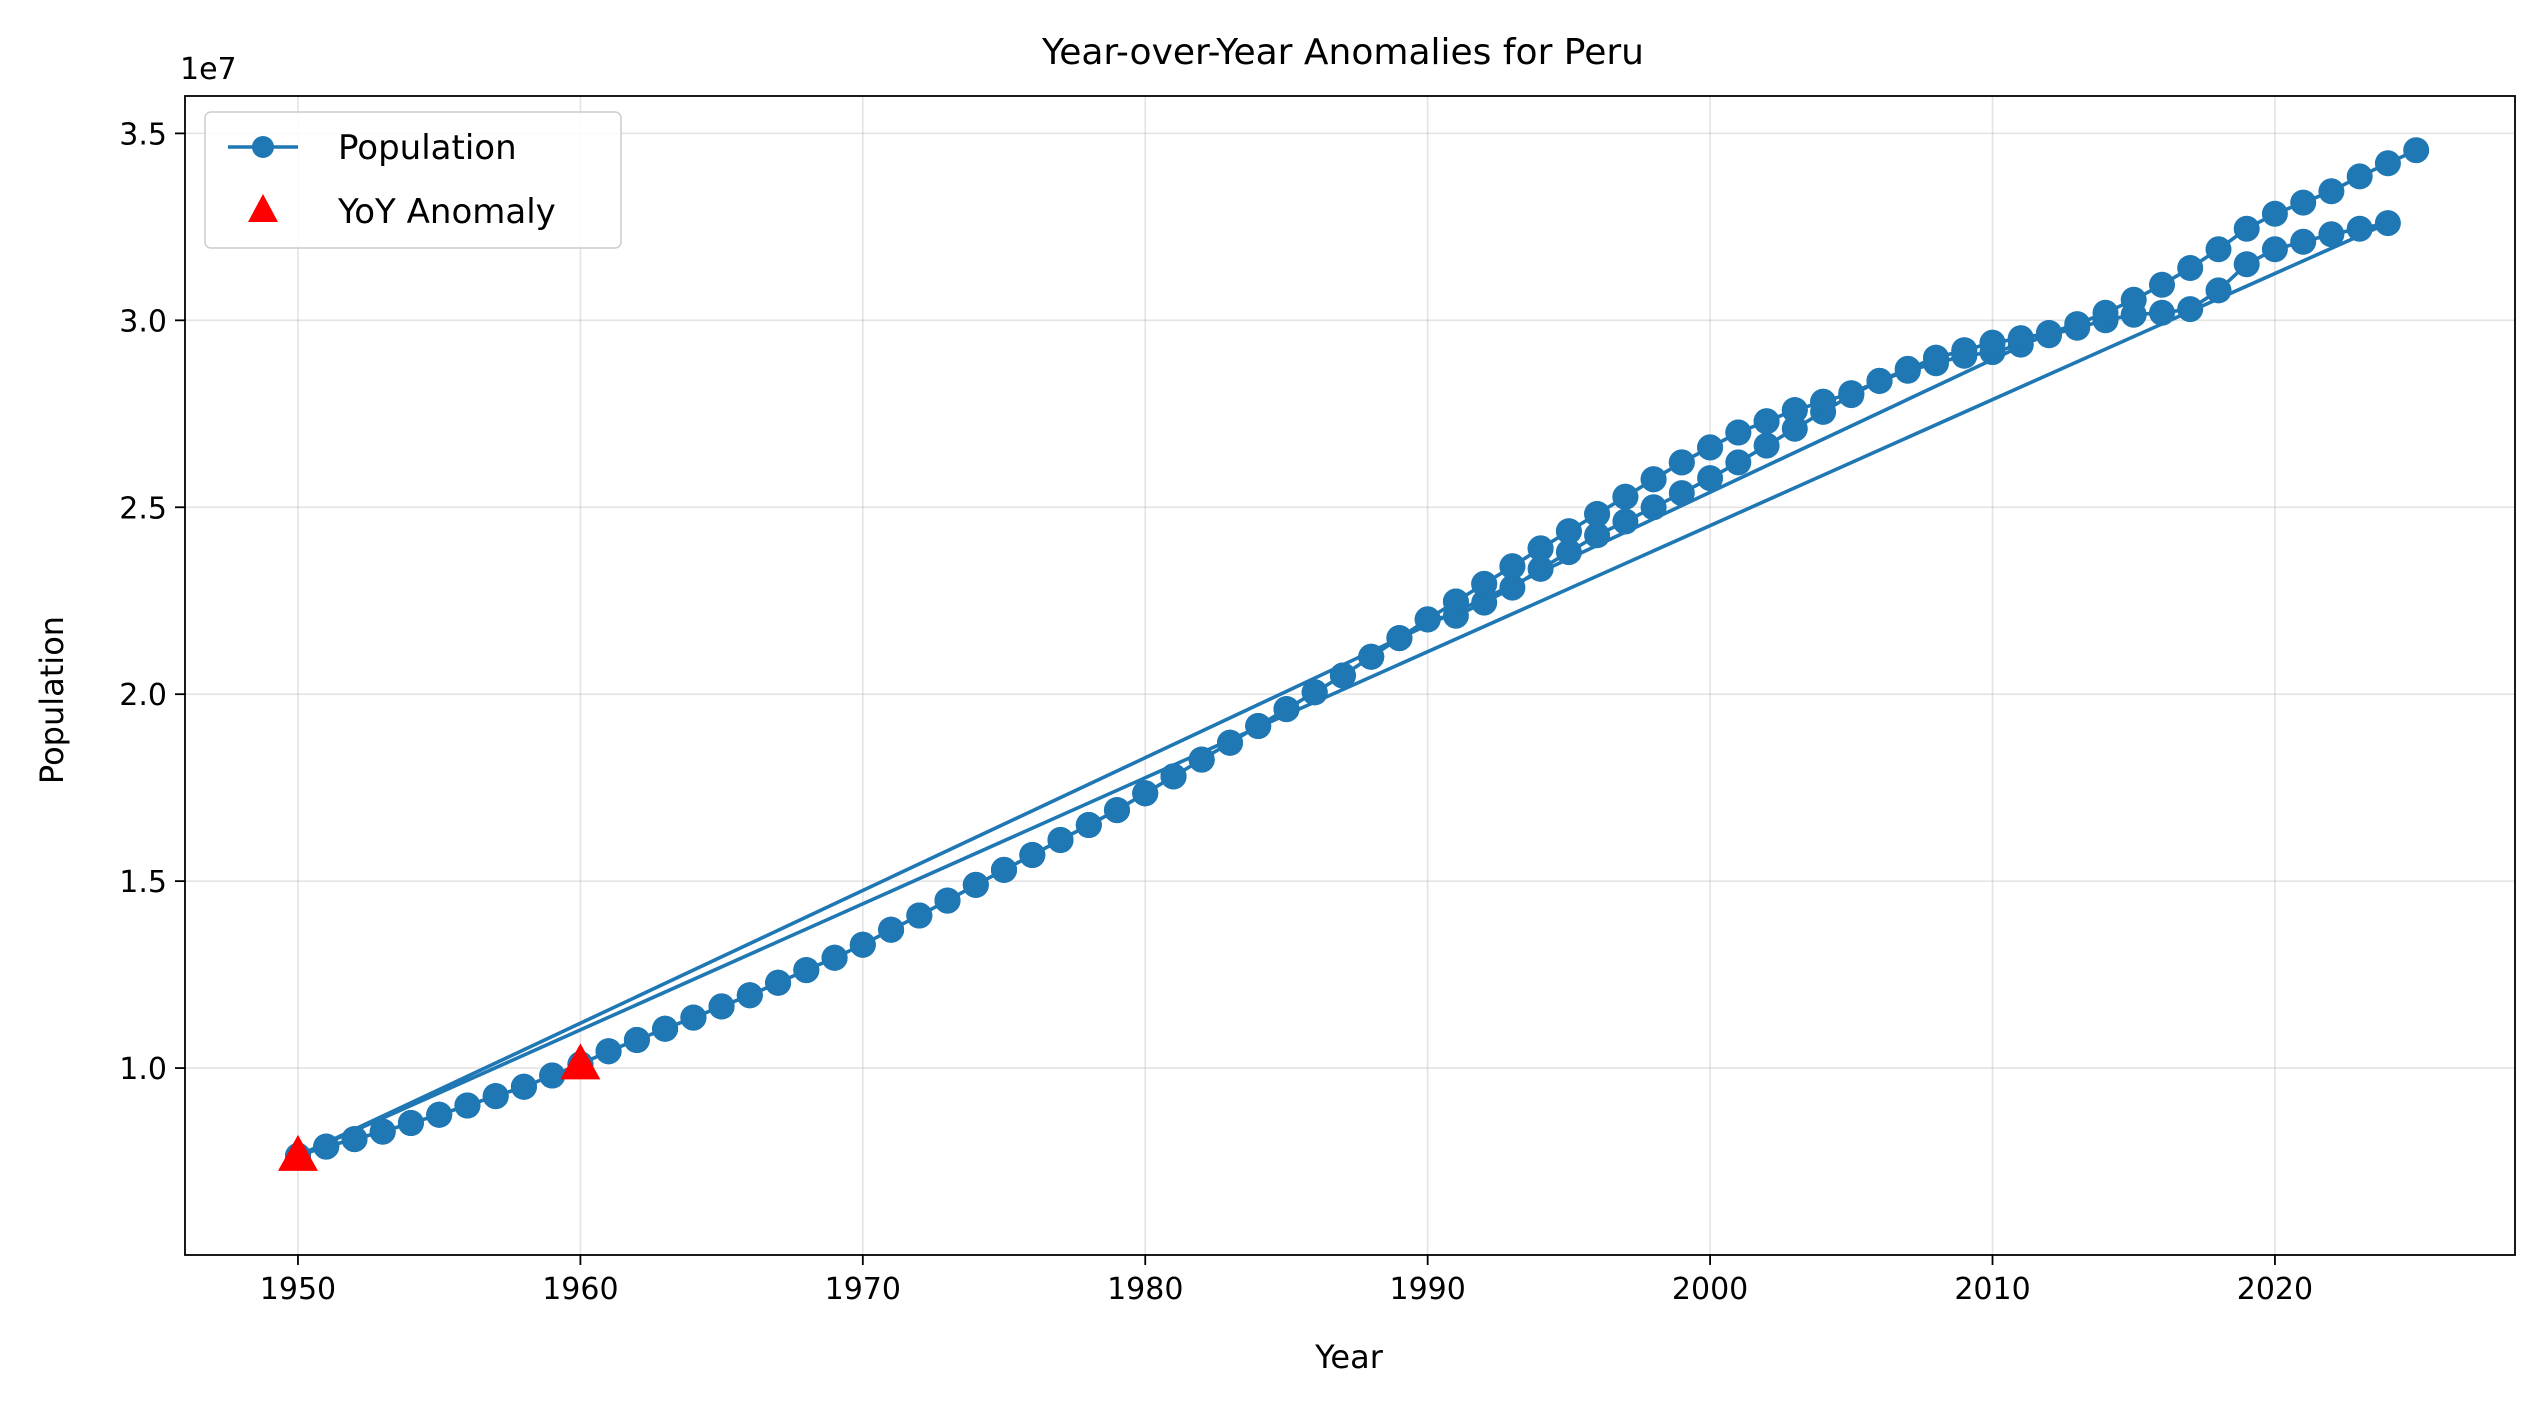  Describe the element at coordinates (1710, 1289) in the screenshot. I see `x-tick-label: 2000` at that location.